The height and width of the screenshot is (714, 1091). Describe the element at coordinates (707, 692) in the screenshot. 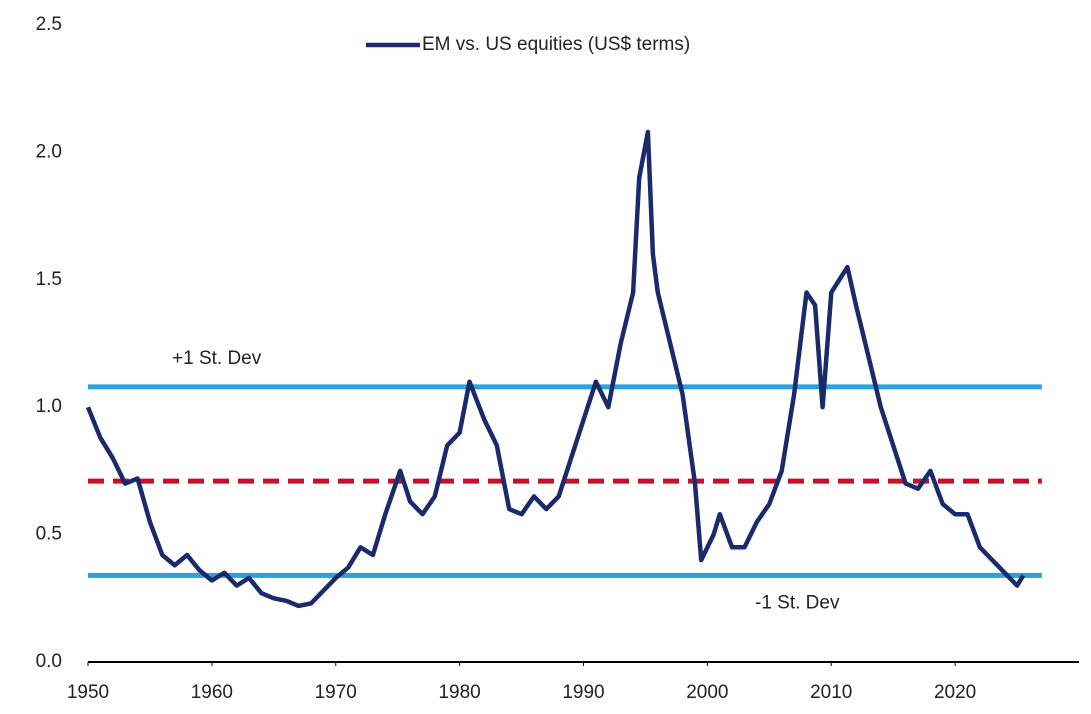

I see `x-tick-label: 2000` at that location.